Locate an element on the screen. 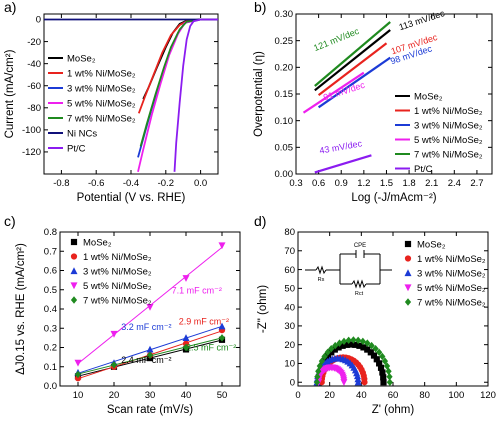 This screenshot has width=500, height=425. x-tick-label: 1.8 is located at coordinates (408, 183).